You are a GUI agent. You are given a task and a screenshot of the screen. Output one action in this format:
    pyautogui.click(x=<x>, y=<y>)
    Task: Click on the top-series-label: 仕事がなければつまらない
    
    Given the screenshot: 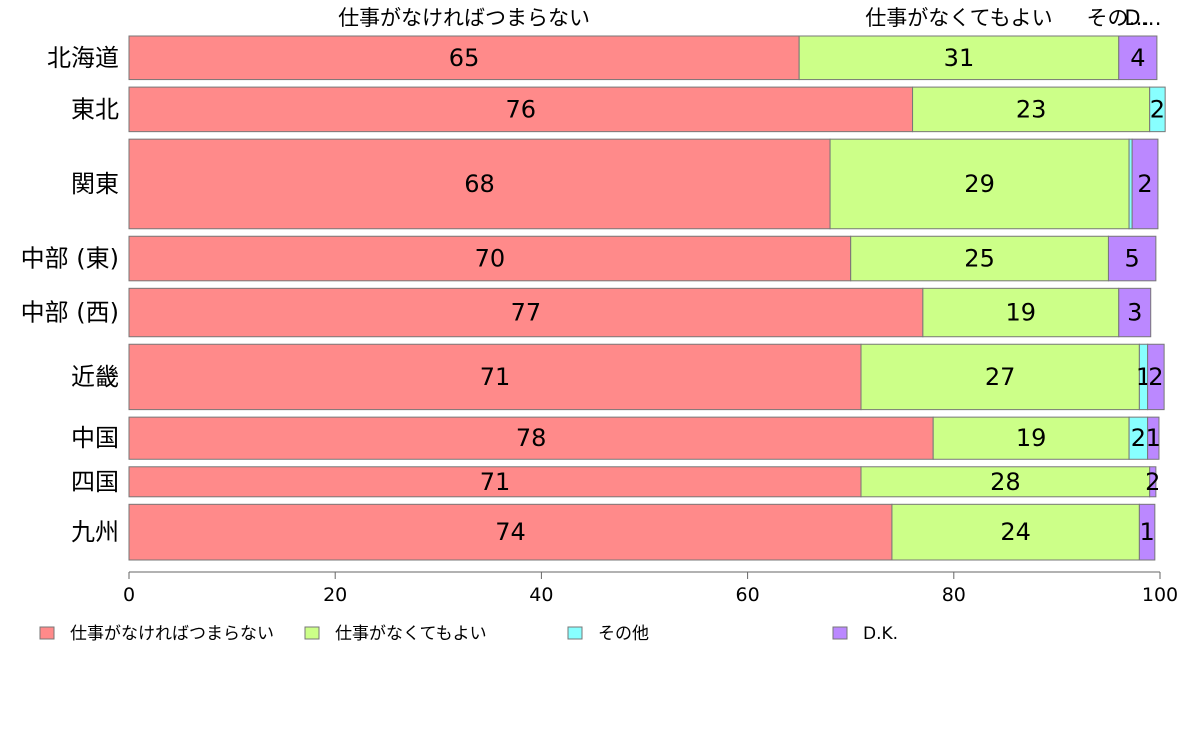 What is the action you would take?
    pyautogui.click(x=464, y=18)
    